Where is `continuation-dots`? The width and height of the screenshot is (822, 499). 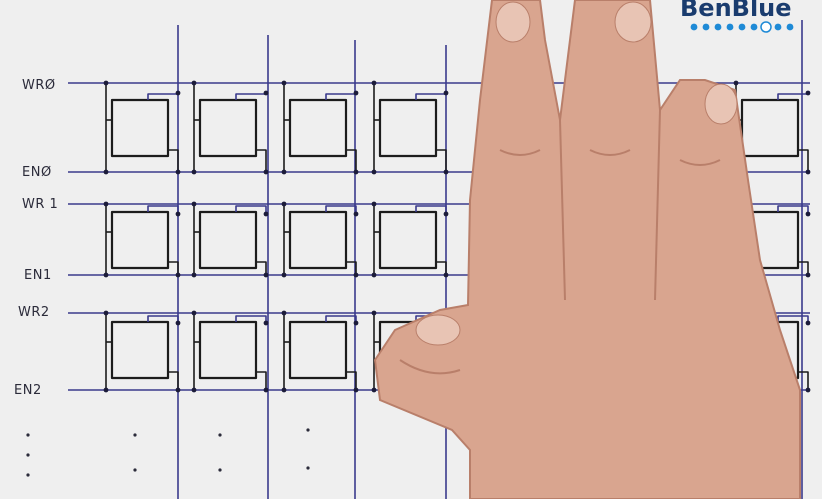 continuation-dots is located at coordinates (168, 452).